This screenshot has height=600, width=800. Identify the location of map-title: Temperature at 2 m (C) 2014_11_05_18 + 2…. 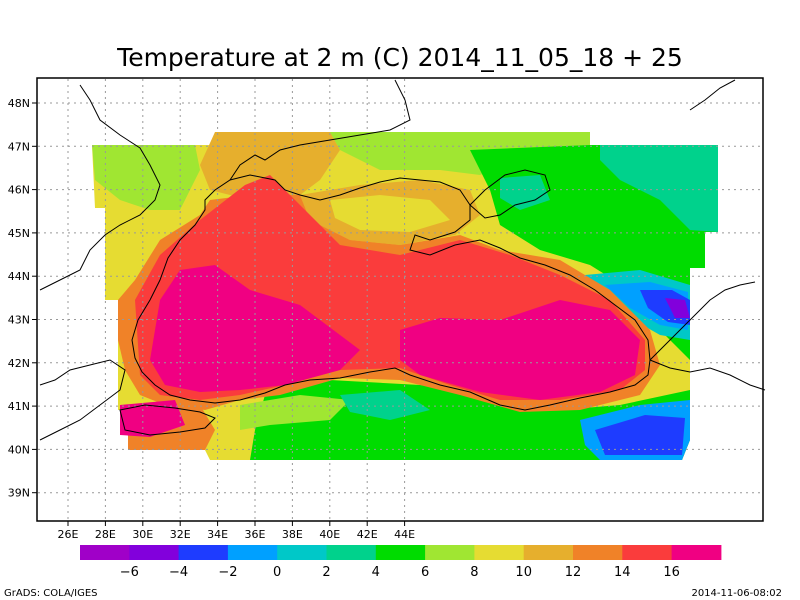
(399, 57).